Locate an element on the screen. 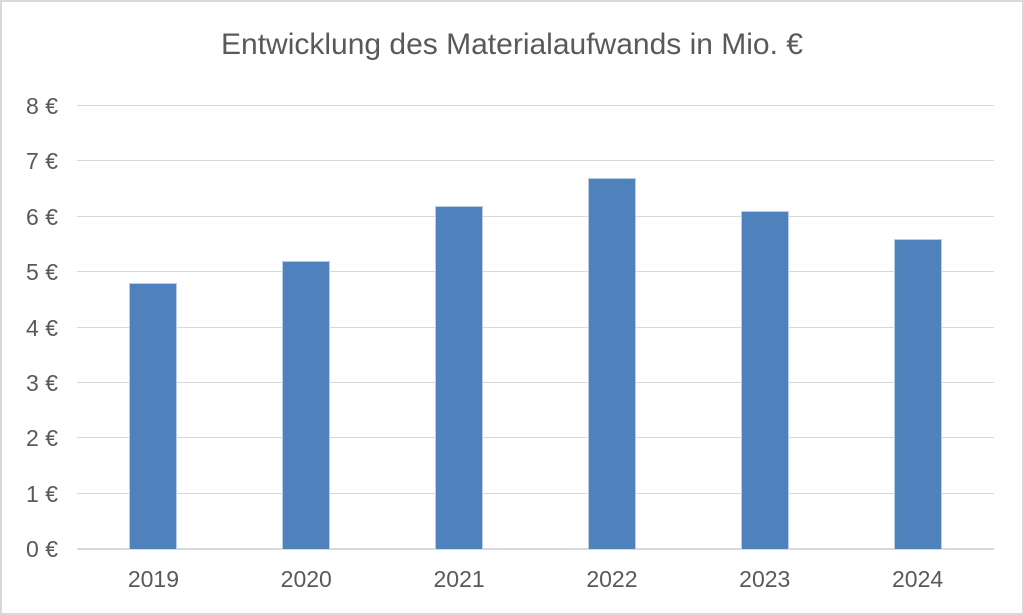  x-axis-tick-label: 2019 is located at coordinates (153, 579).